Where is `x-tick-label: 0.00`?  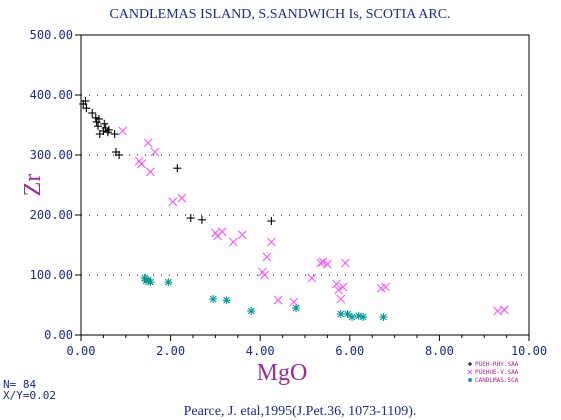 x-tick-label: 0.00 is located at coordinates (81, 351).